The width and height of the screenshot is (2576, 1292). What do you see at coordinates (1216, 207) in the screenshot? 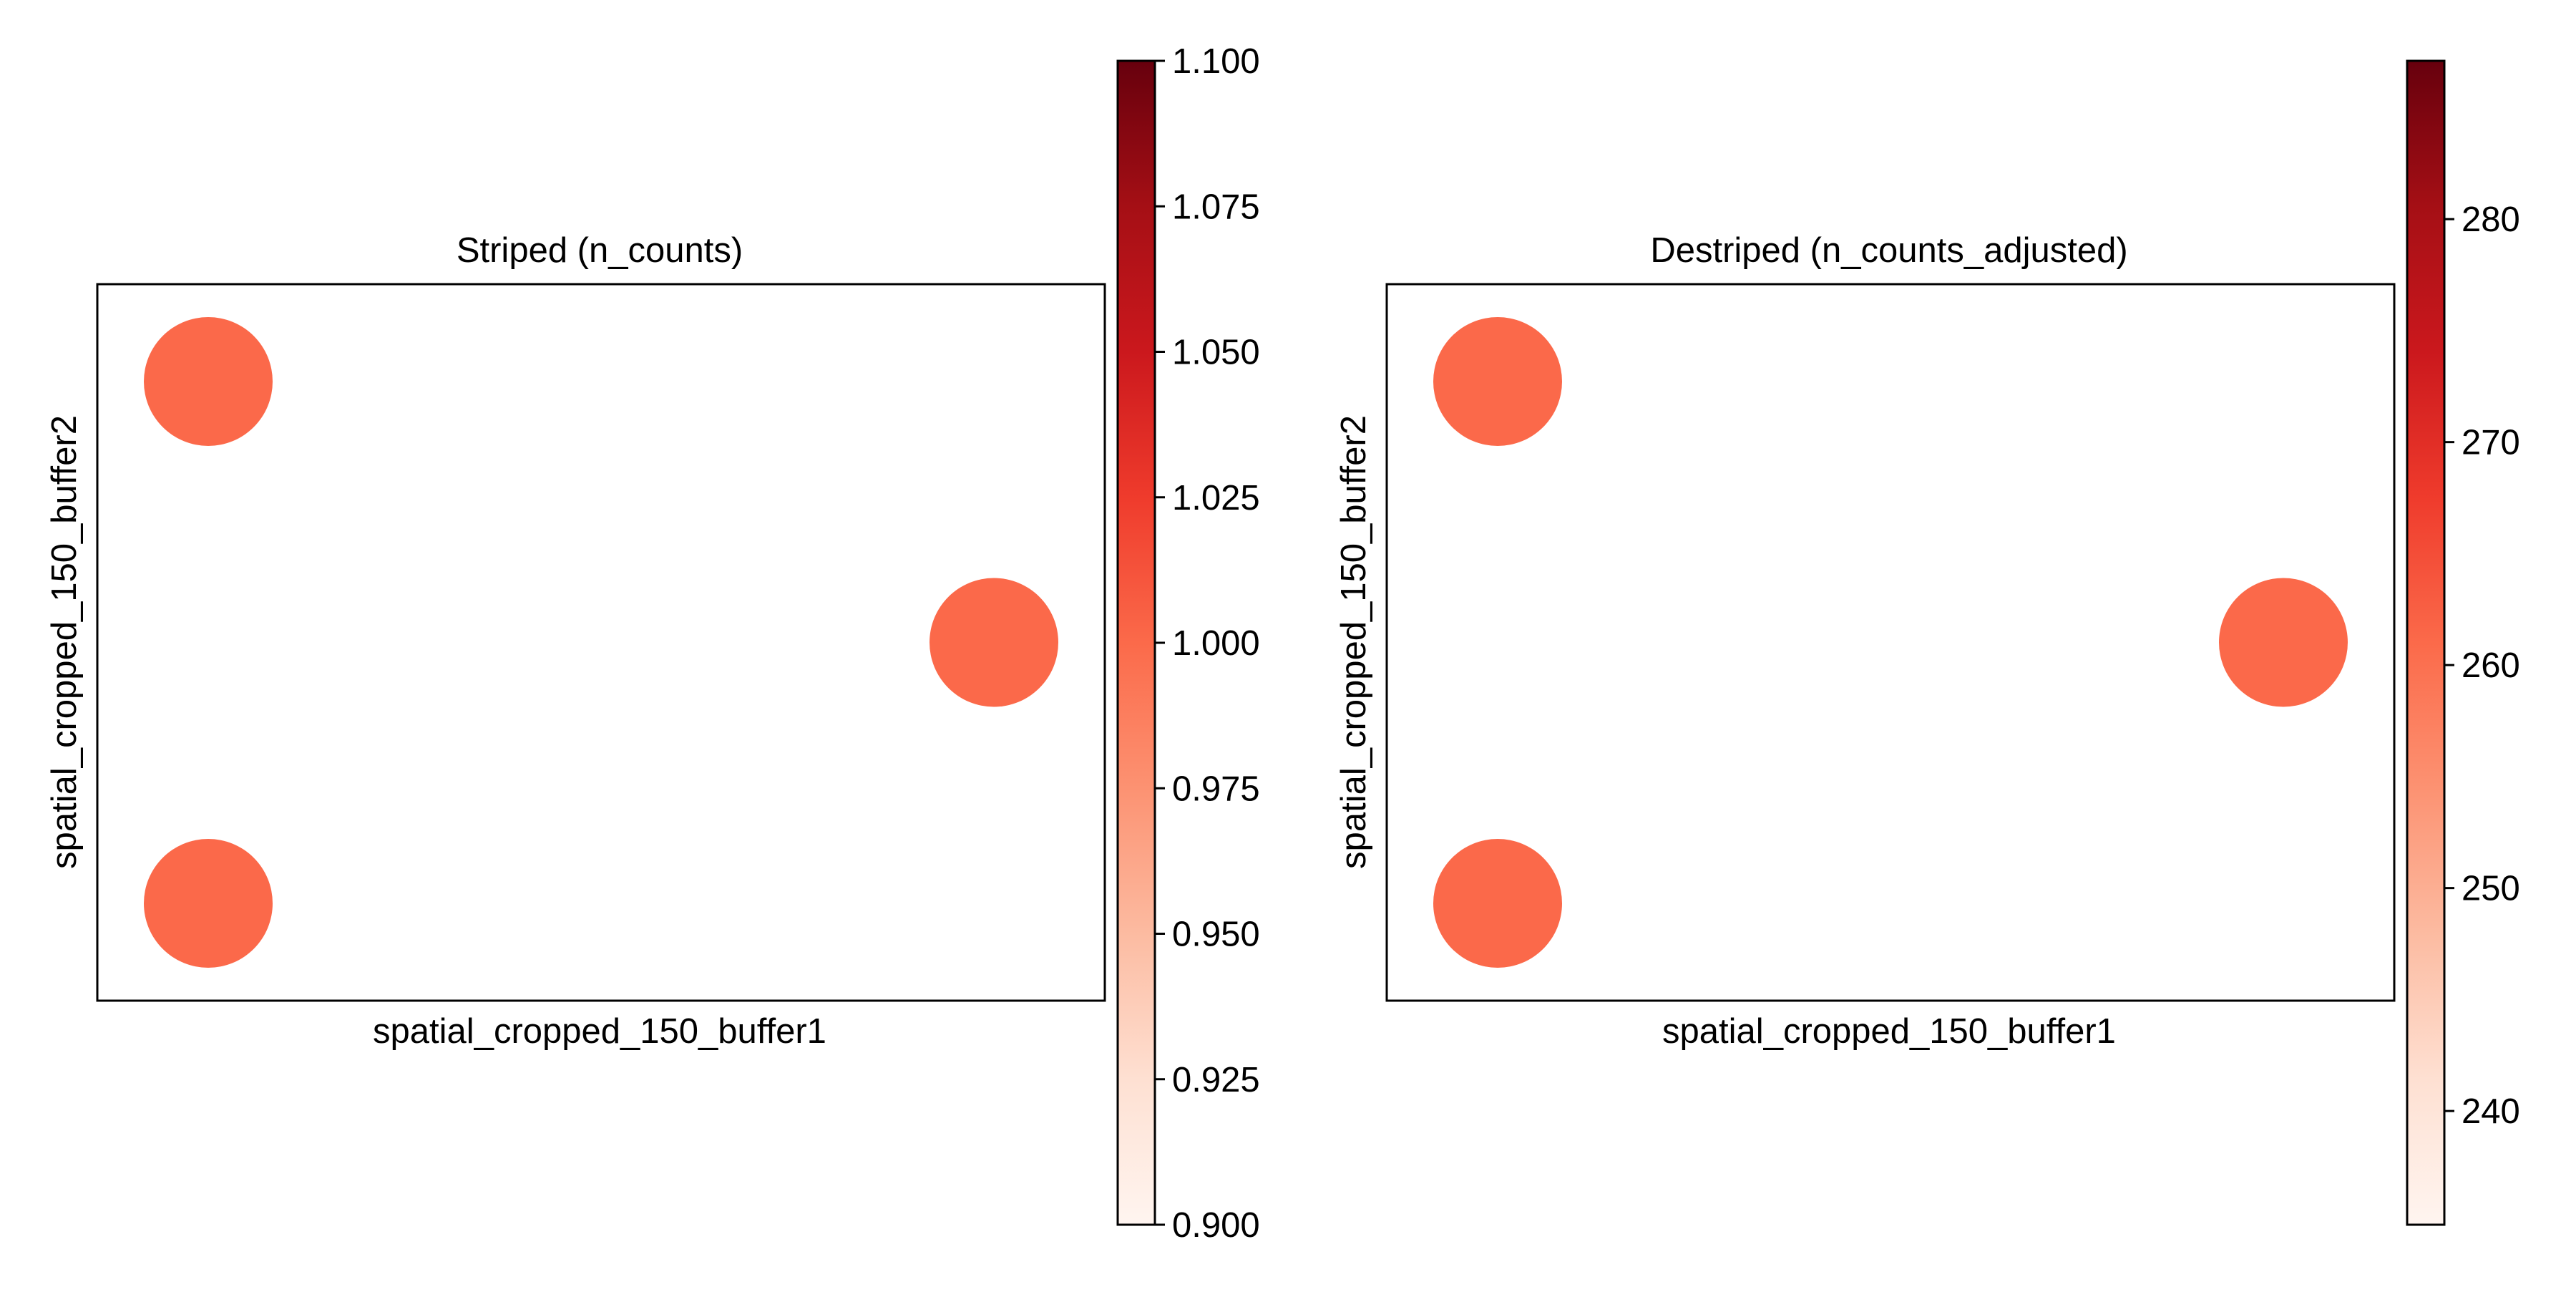
I see `colorbar-tick-label: 1.075` at bounding box center [1216, 207].